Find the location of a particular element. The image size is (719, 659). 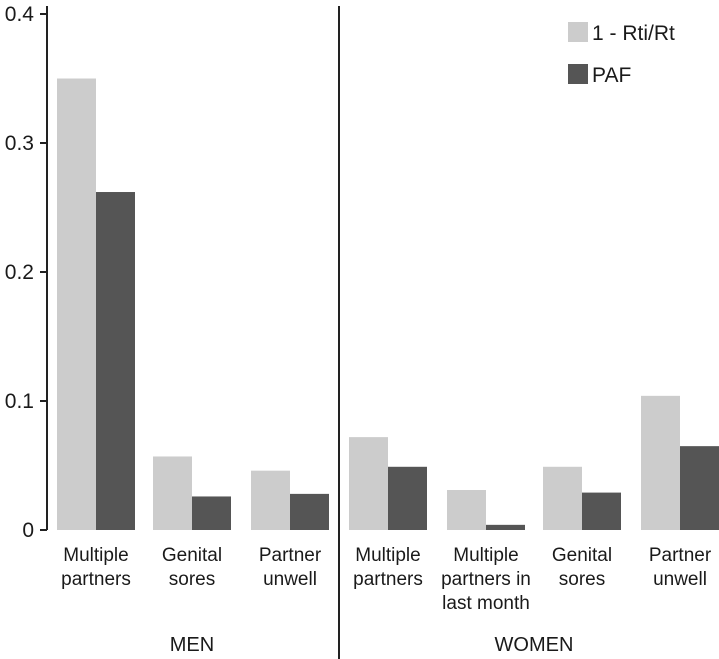

group-label-men: MEN is located at coordinates (192, 645).